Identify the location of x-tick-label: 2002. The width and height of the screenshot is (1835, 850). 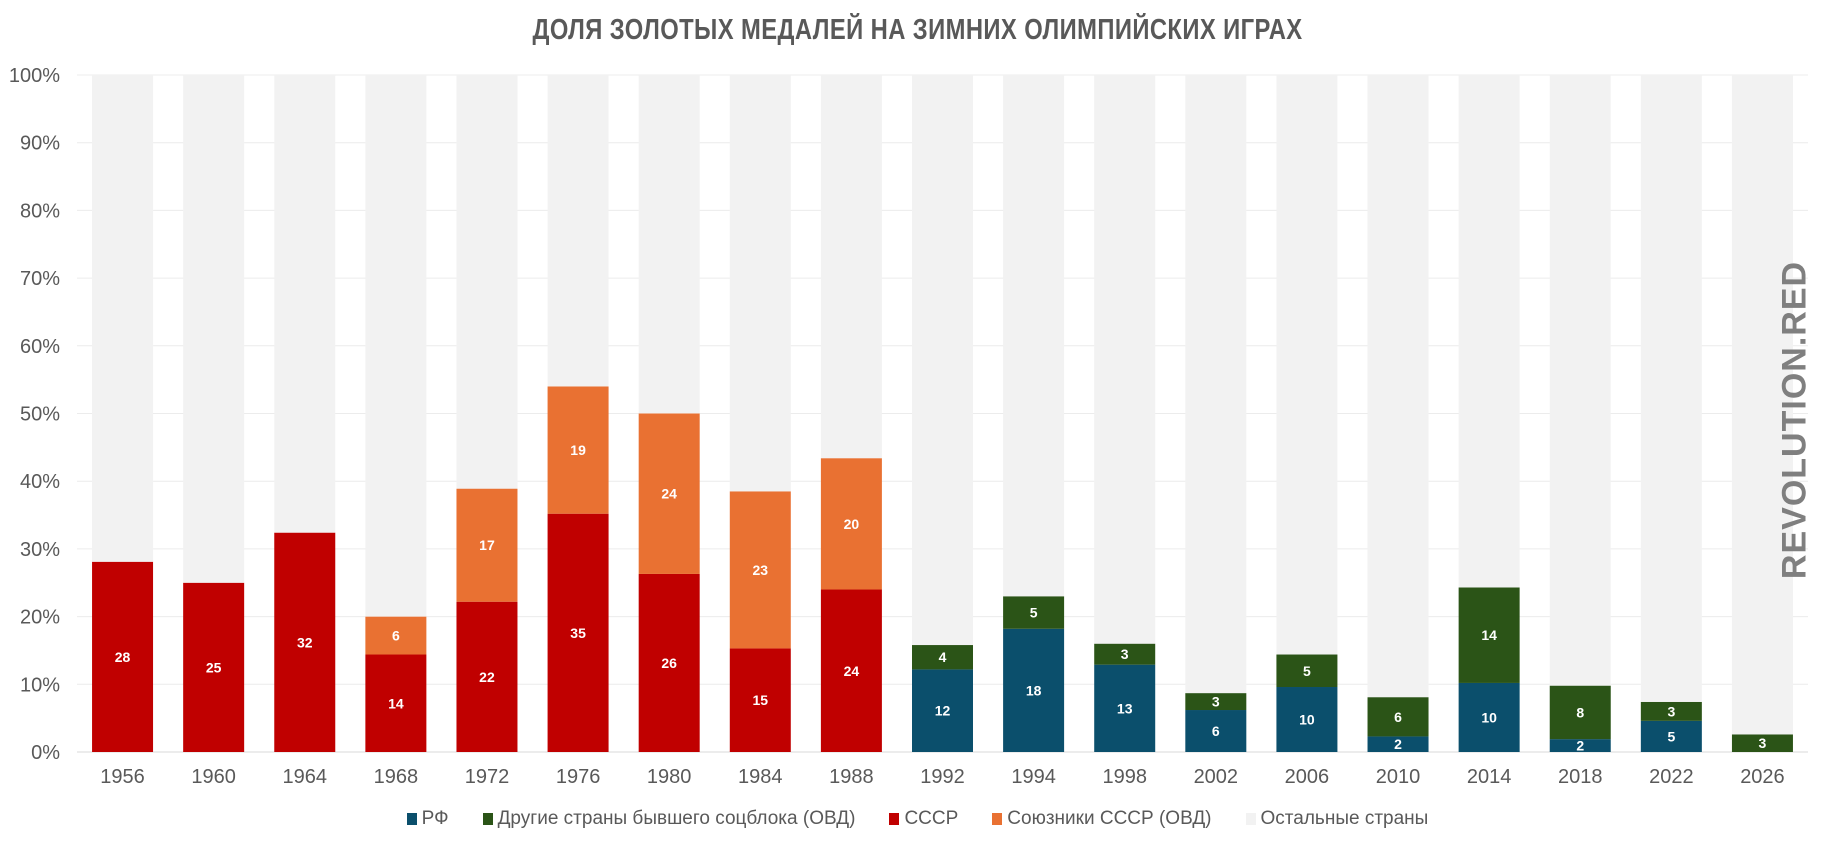
(1216, 777).